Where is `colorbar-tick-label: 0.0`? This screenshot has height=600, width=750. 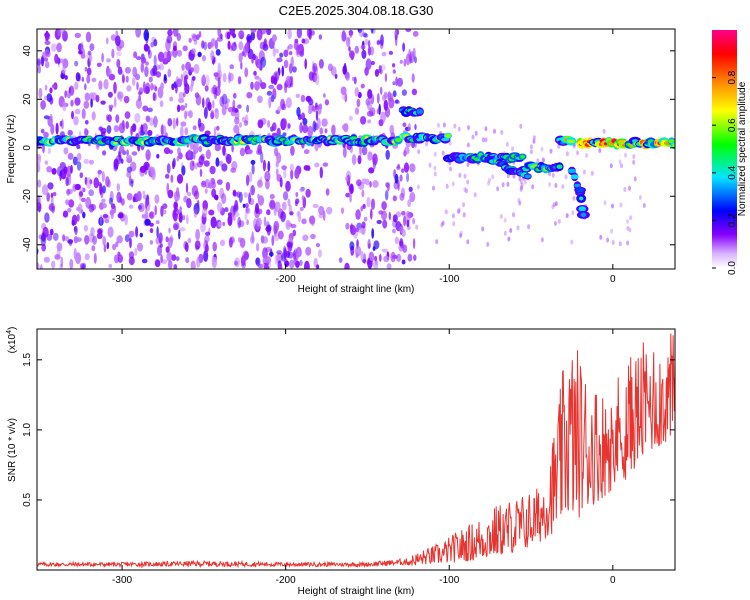 colorbar-tick-label: 0.0 is located at coordinates (732, 268).